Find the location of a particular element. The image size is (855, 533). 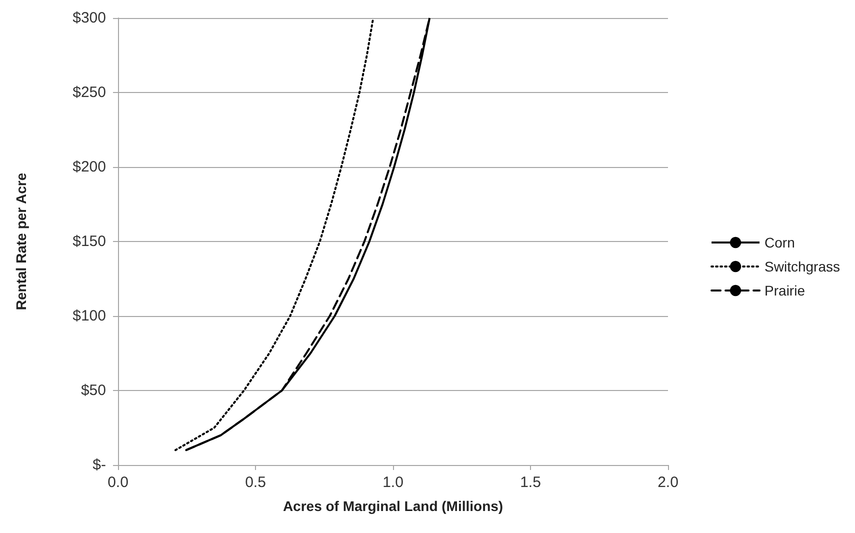

x-tick-label: 0.0 is located at coordinates (118, 482).